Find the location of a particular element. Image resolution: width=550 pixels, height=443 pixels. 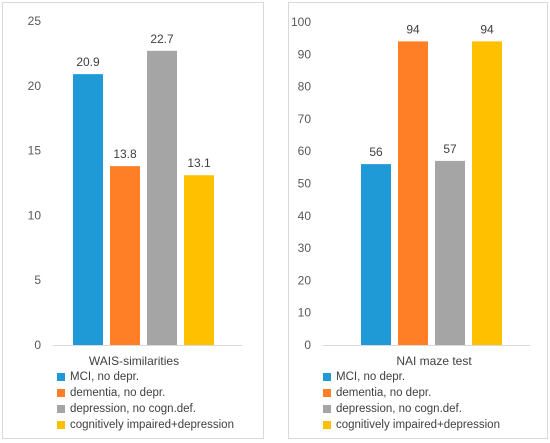

data-label-mci: 20.9 is located at coordinates (88, 62).